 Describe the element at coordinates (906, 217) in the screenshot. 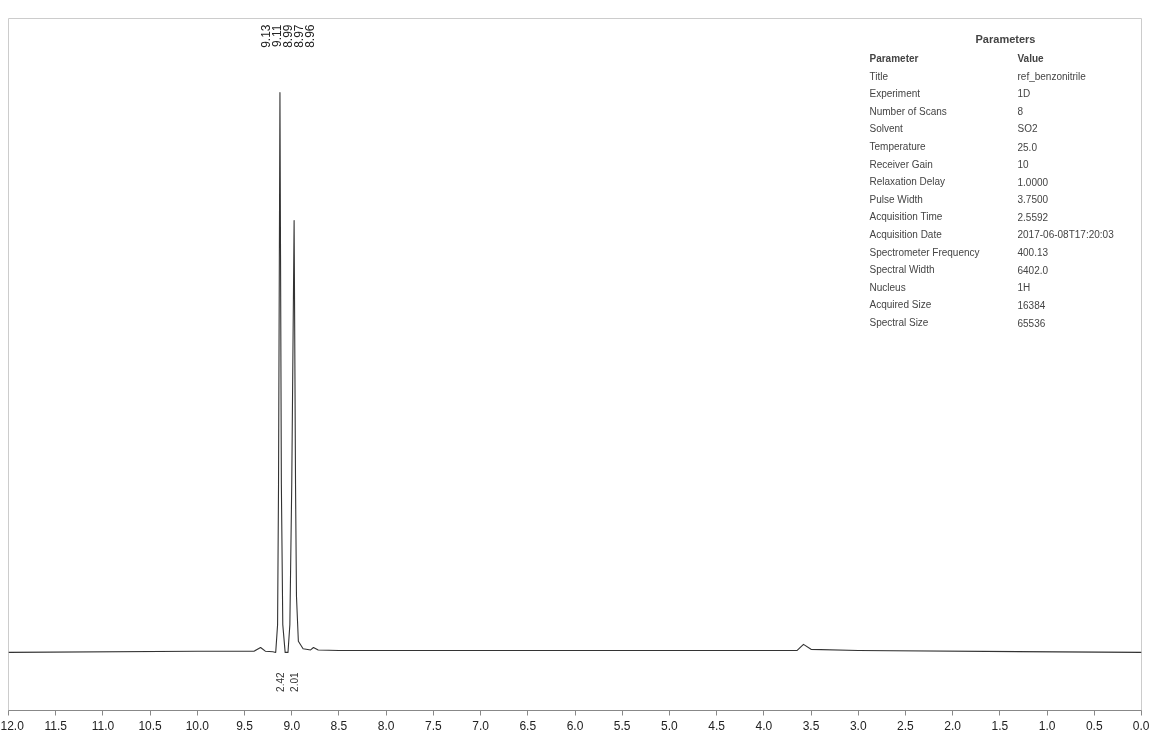

I see `annotation: Acquisition Time` at that location.